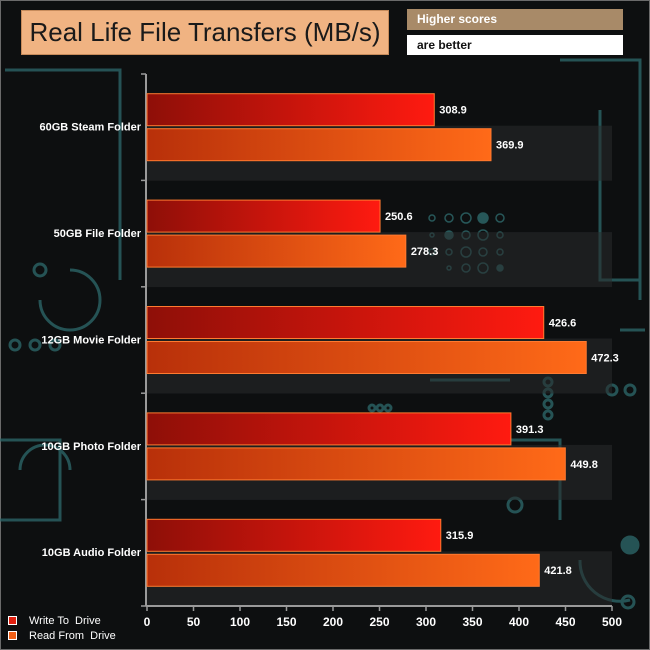  What do you see at coordinates (605, 358) in the screenshot?
I see `value-label-read: 472.3` at bounding box center [605, 358].